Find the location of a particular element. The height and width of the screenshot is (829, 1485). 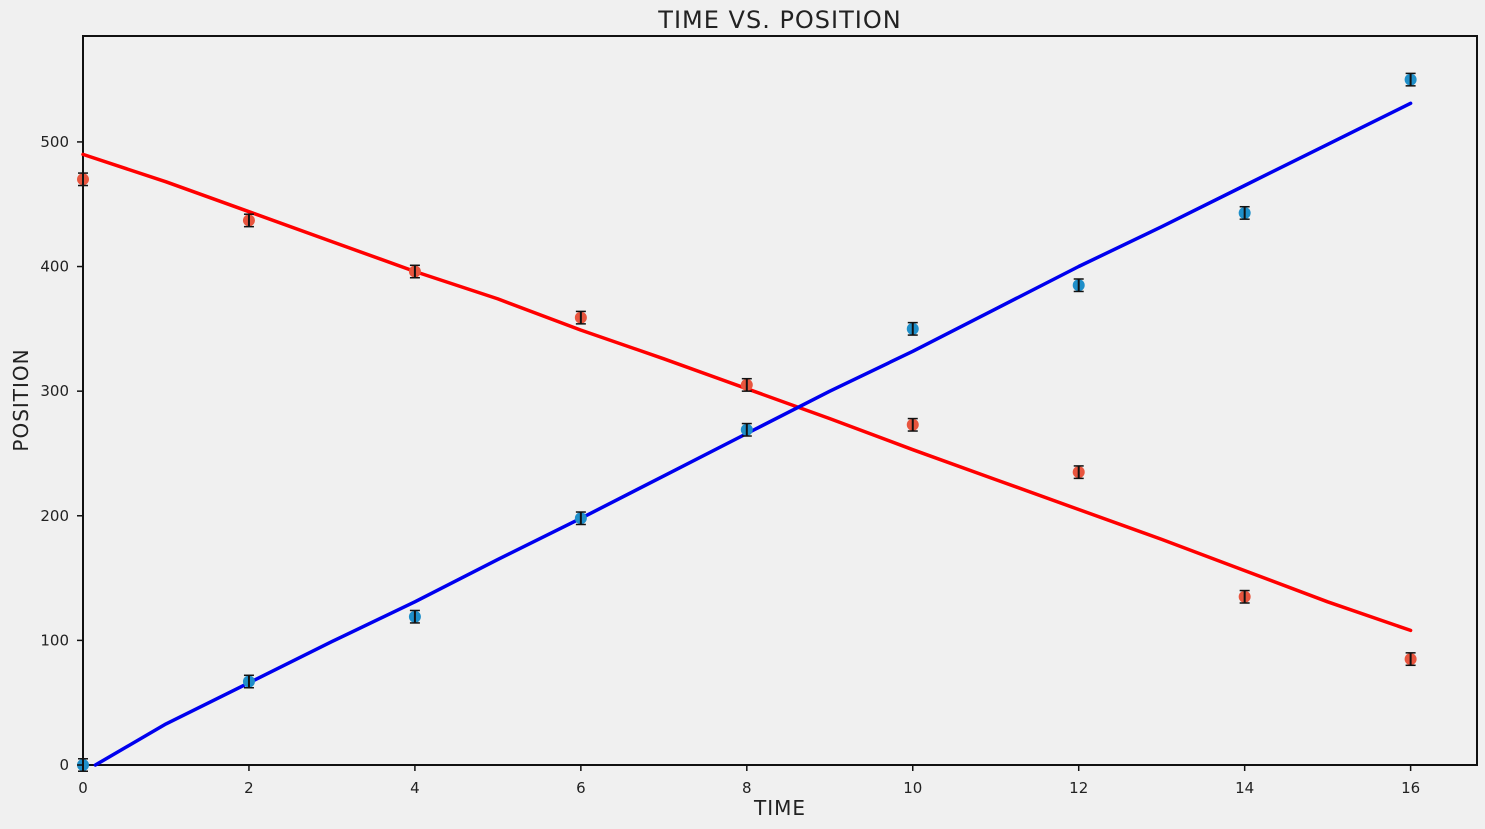

x-axis-ticks: 0 2 4 6 8 10 12 14 16 is located at coordinates (749, 781).